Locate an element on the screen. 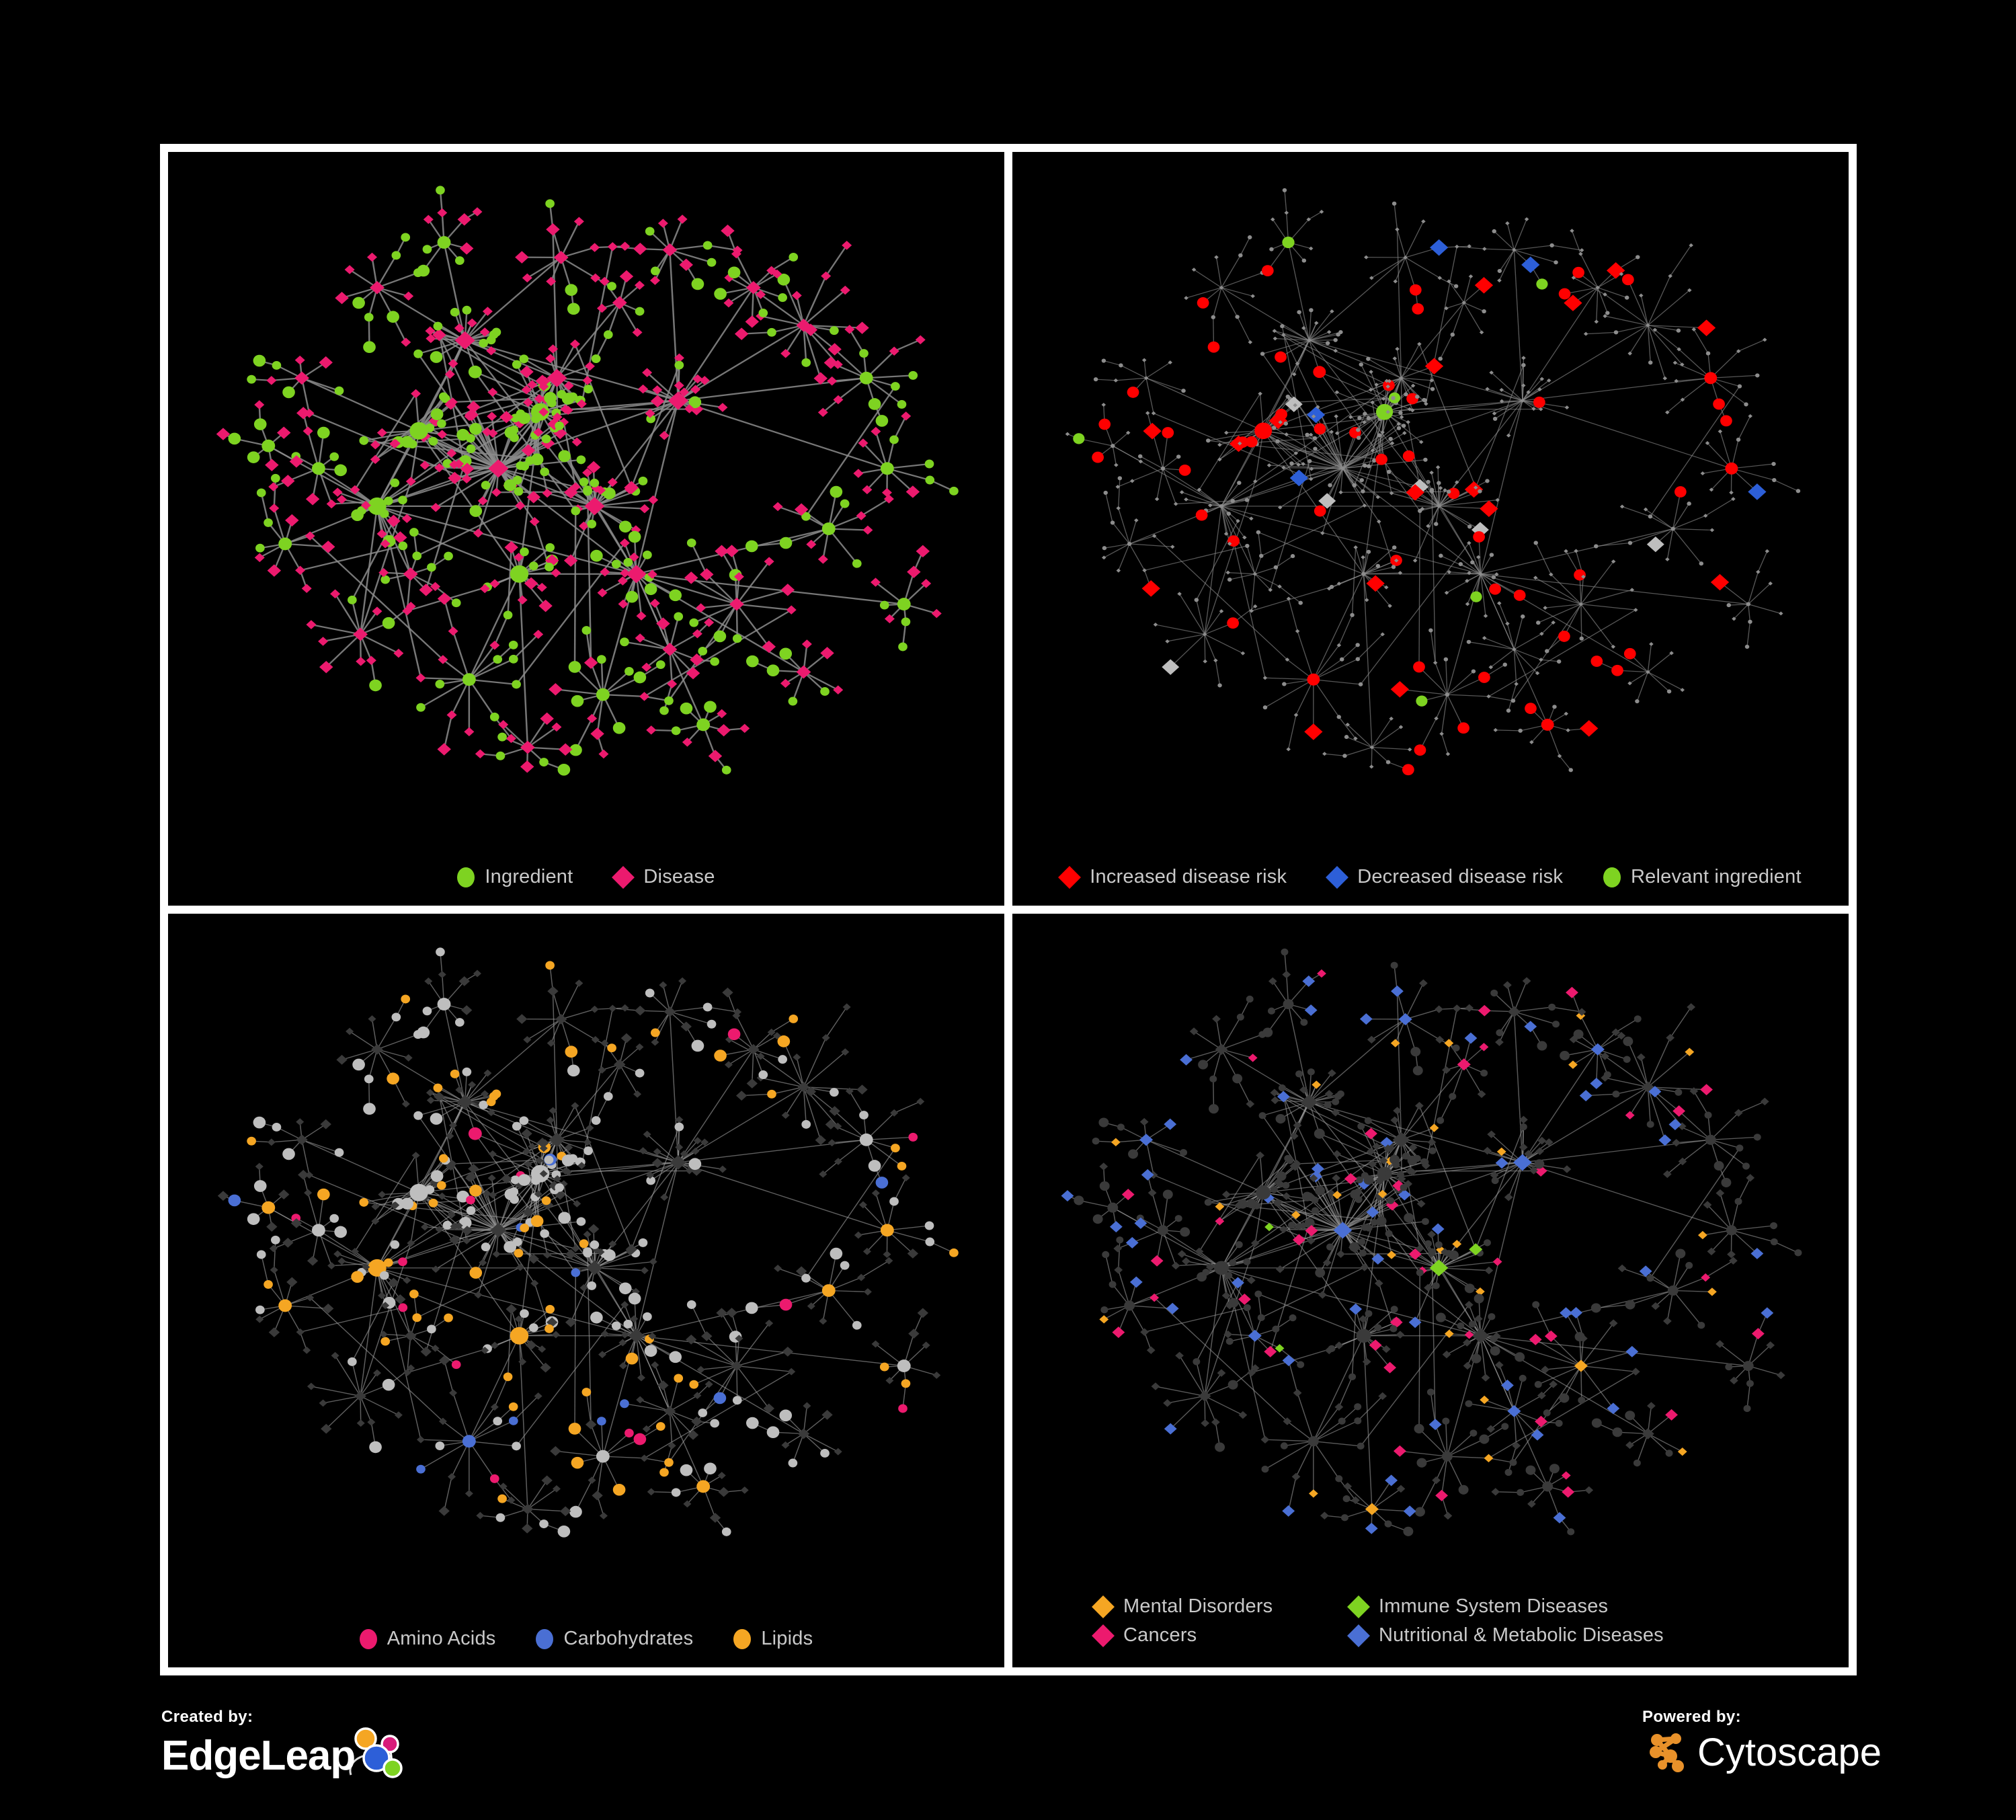 The height and width of the screenshot is (1820, 2016). cancers-marker-icon is located at coordinates (1103, 1635).